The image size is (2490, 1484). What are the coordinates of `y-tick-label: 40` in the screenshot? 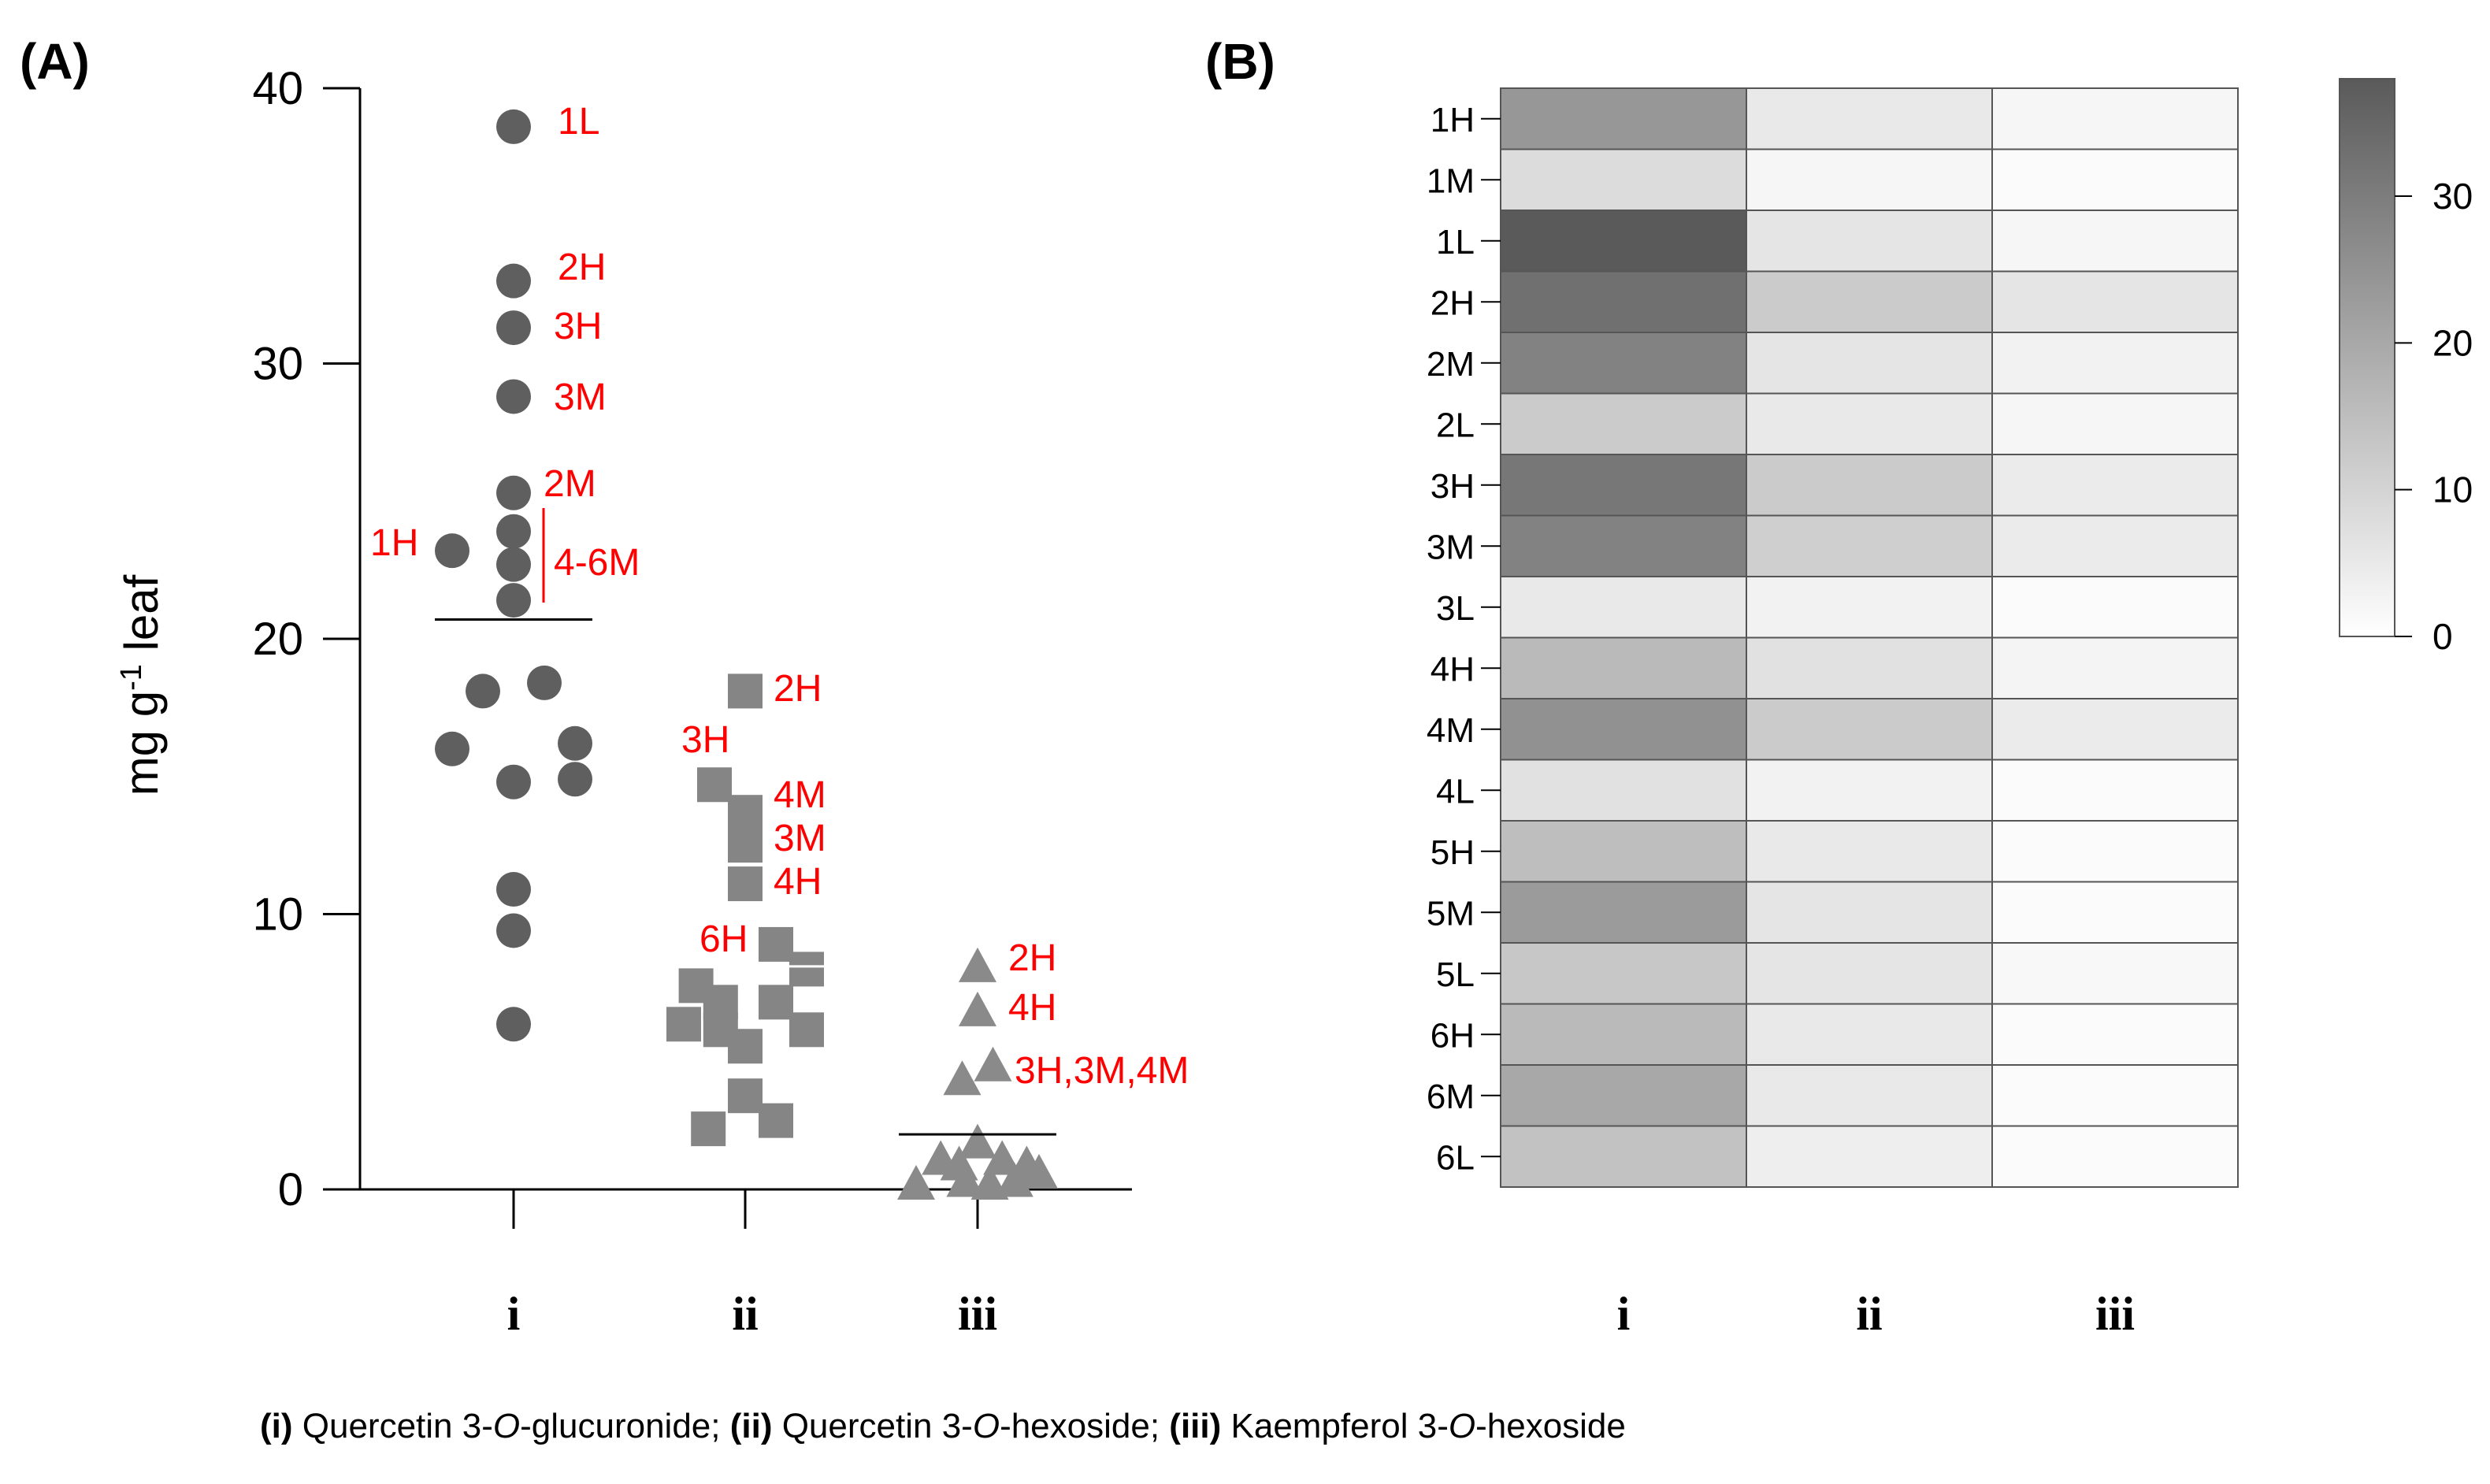 It's located at (277, 89).